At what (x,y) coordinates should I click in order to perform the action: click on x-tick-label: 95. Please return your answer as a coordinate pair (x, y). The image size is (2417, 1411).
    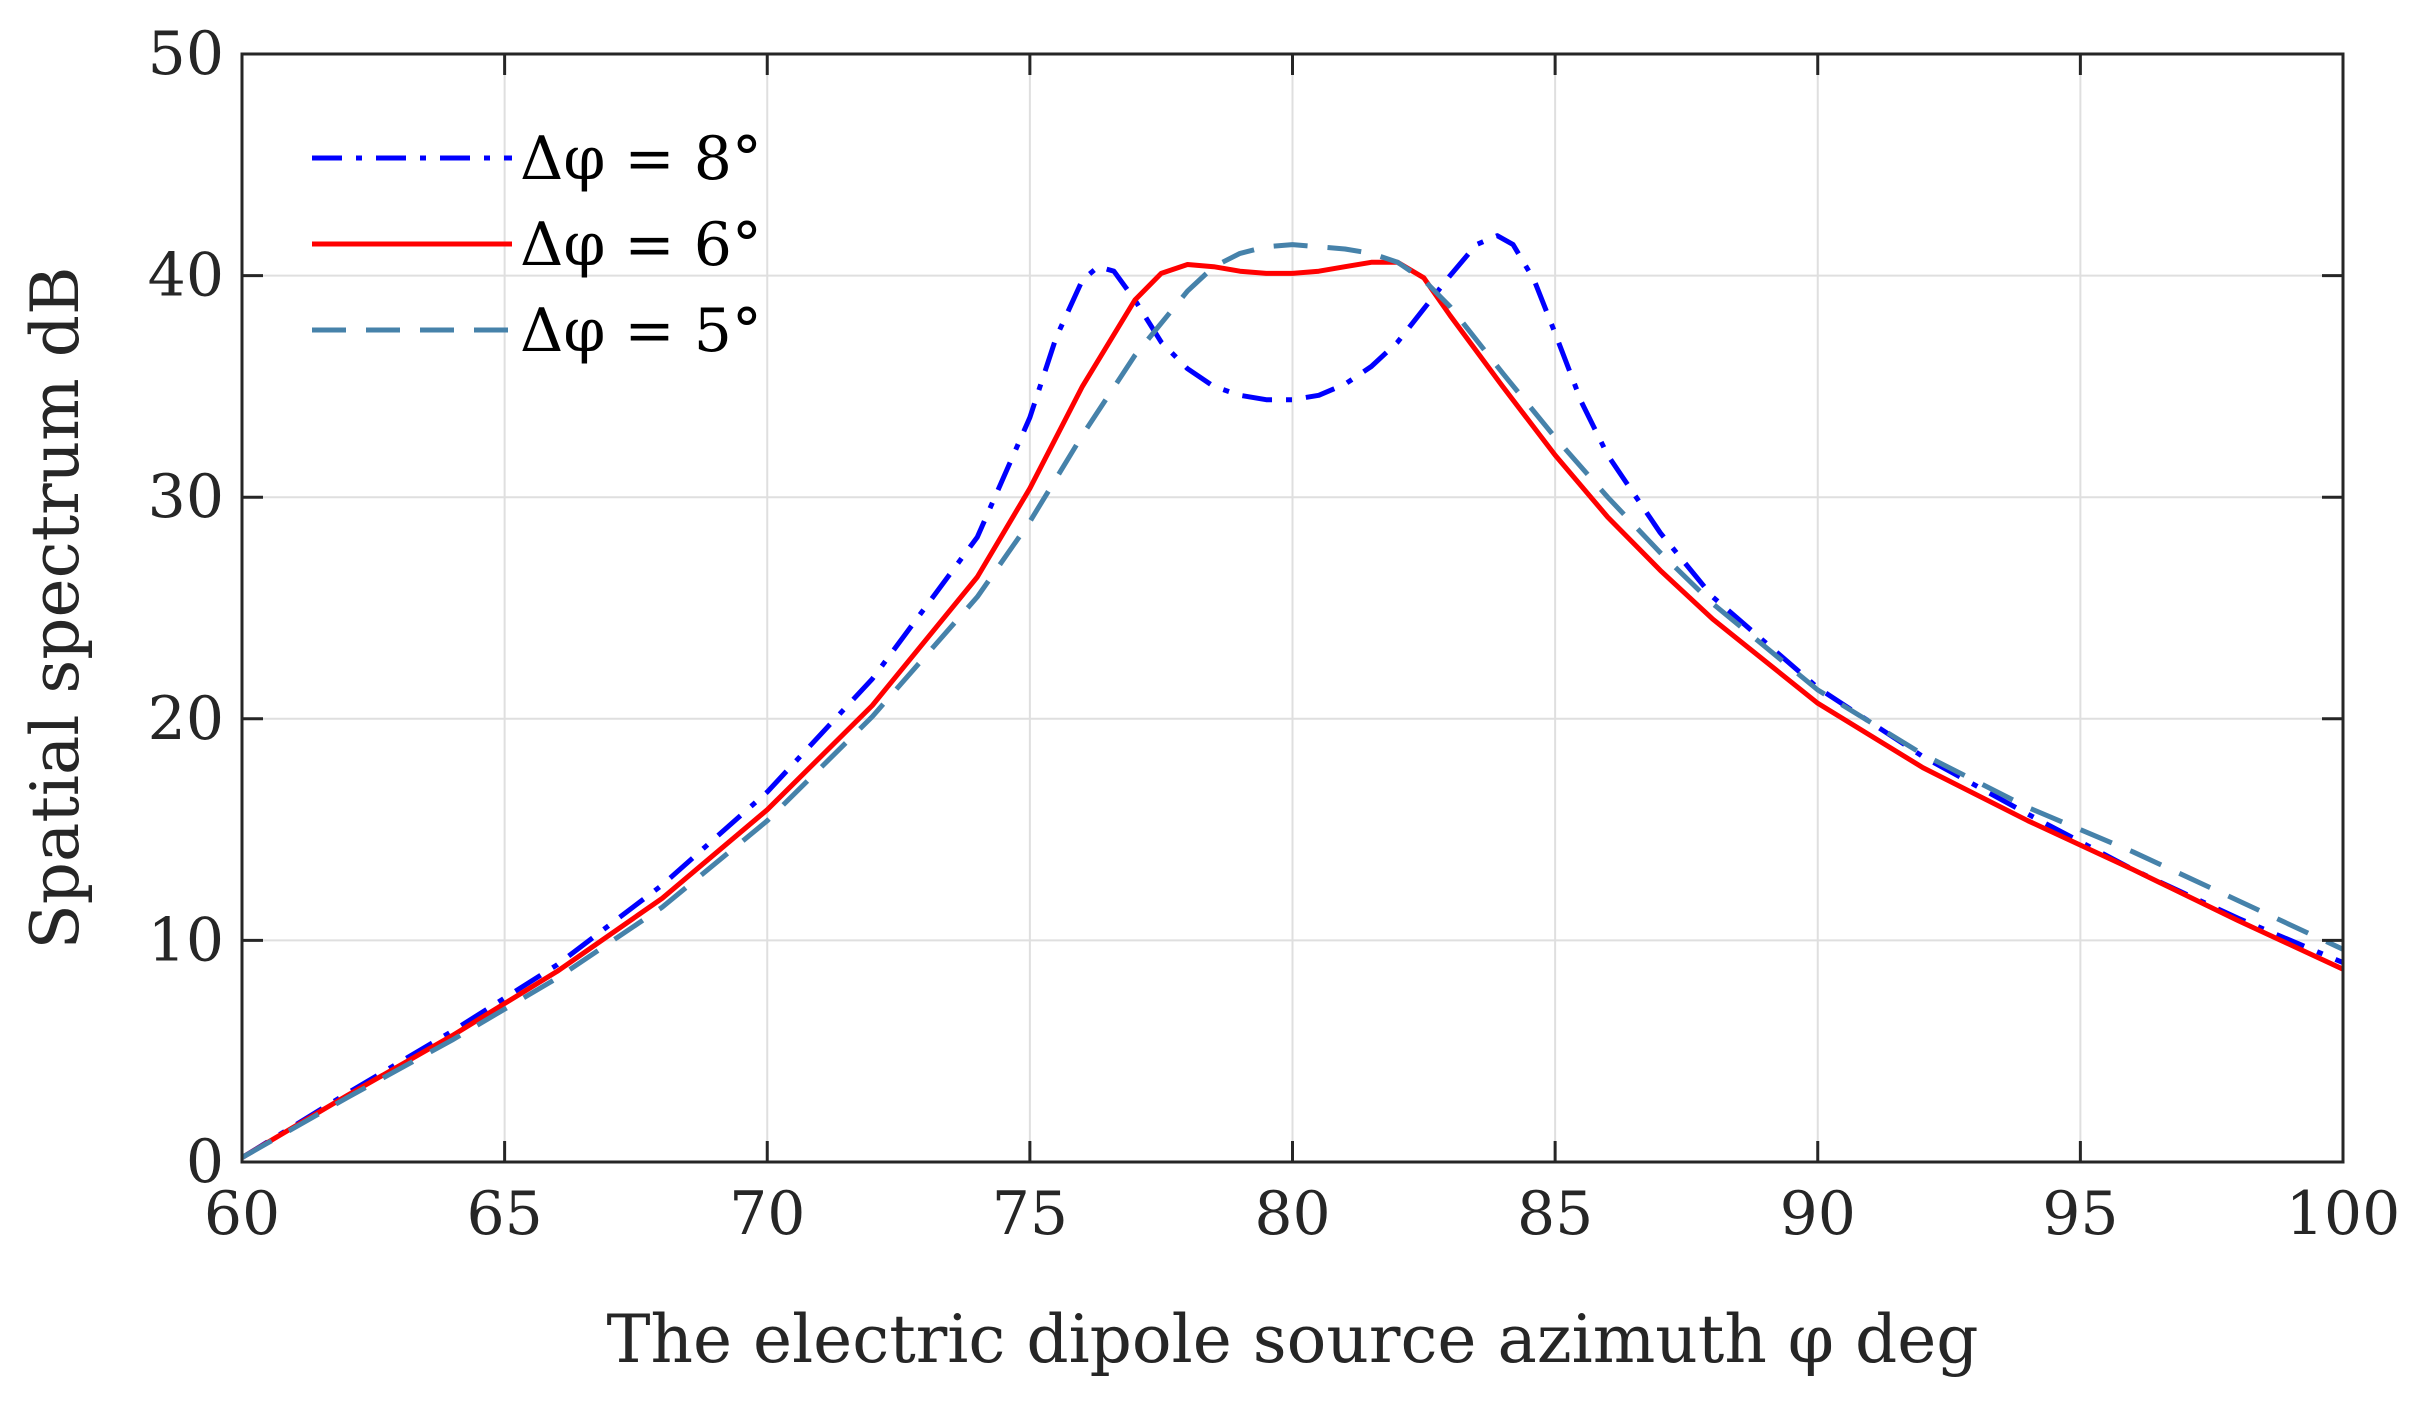
    Looking at the image, I should click on (2080, 1214).